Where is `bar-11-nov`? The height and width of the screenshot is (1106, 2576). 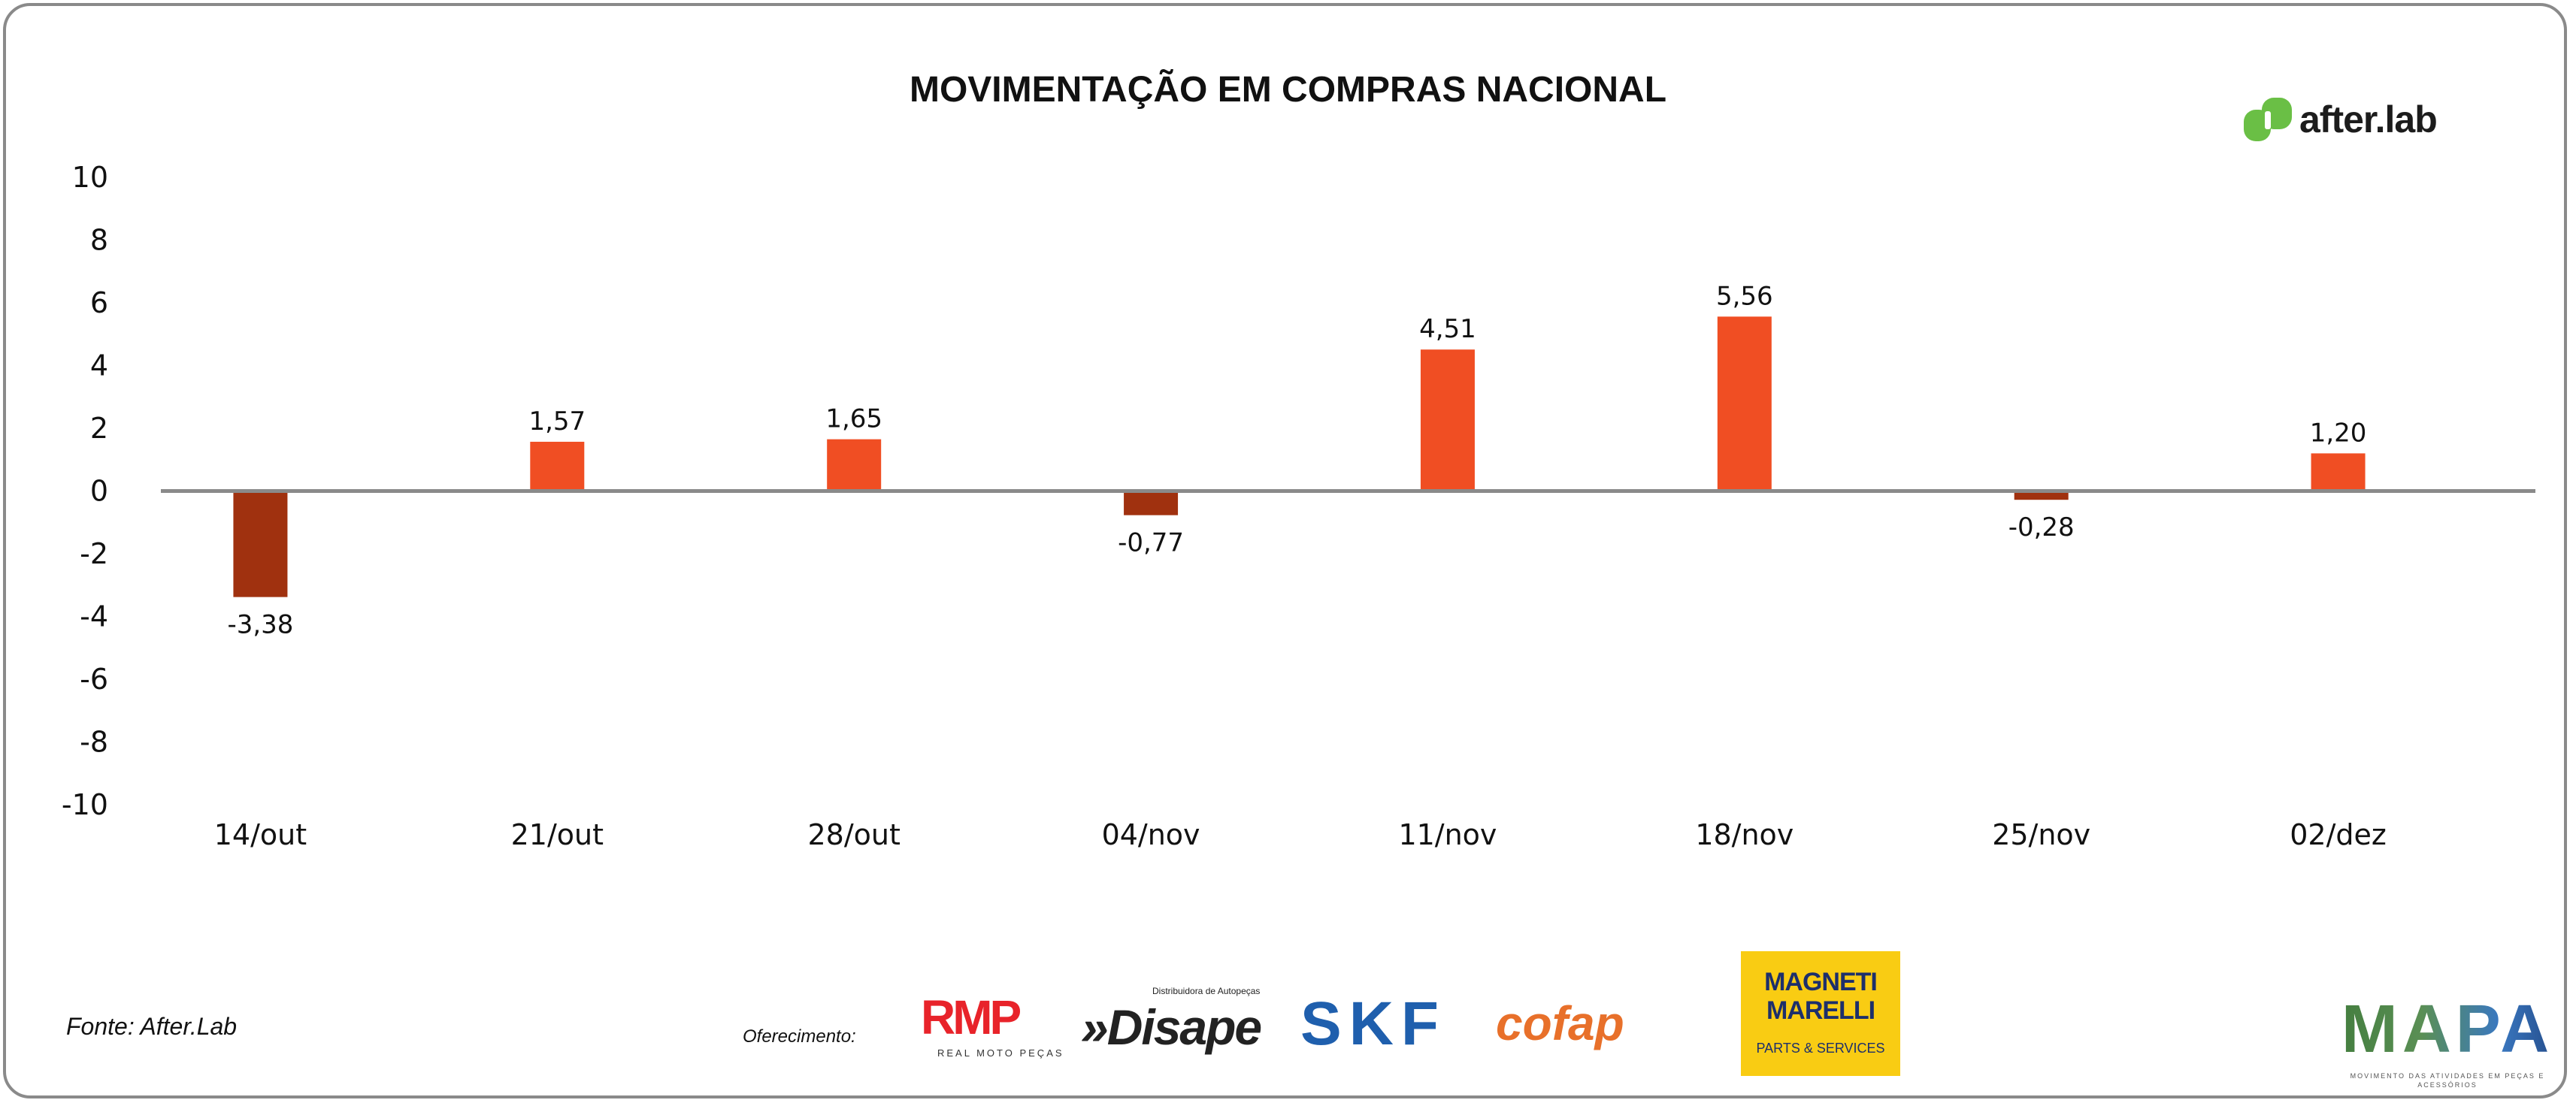
bar-11-nov is located at coordinates (1447, 420).